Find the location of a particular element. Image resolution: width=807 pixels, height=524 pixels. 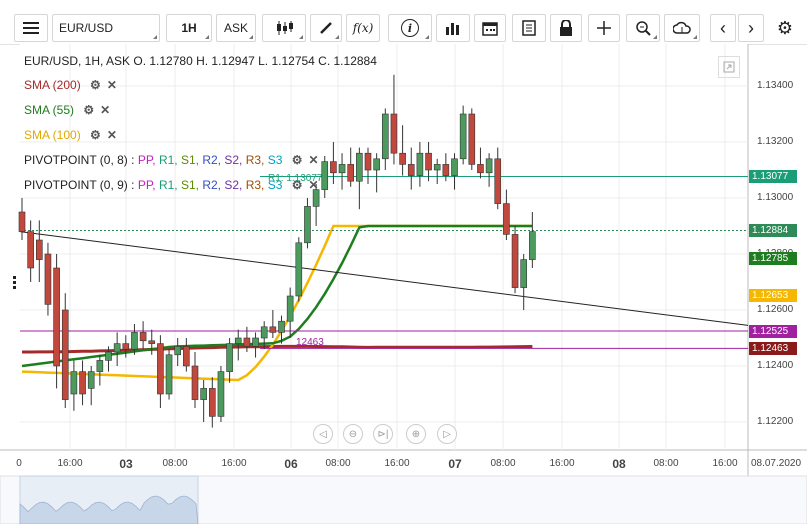

sma100-settings-icon: ⚙ is located at coordinates (95, 135).